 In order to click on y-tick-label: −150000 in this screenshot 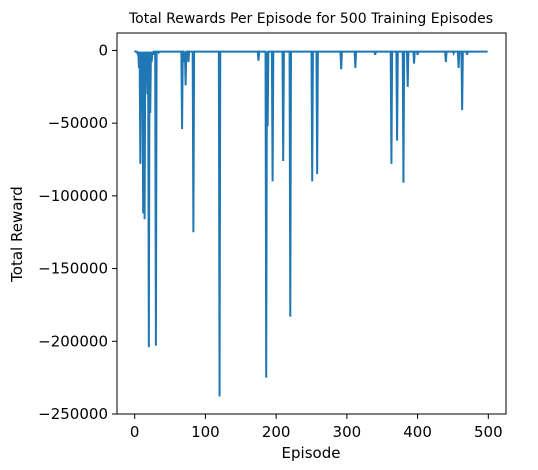, I will do `click(73, 269)`.